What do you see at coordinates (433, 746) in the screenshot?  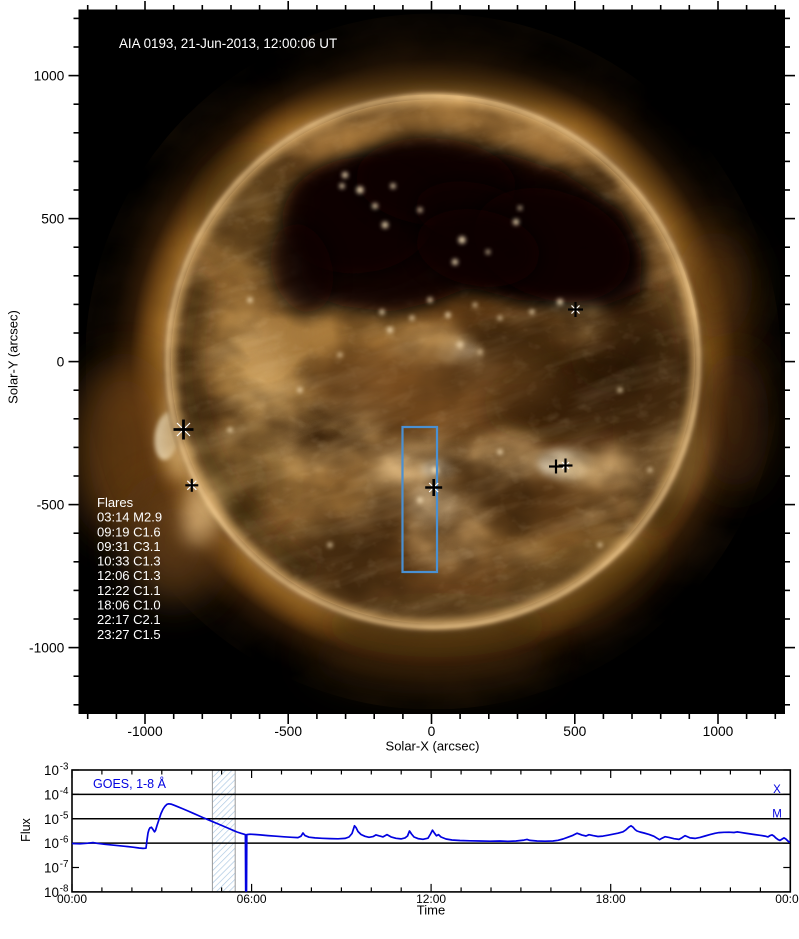 I see `svg-text: Solar-X (arcsec)` at bounding box center [433, 746].